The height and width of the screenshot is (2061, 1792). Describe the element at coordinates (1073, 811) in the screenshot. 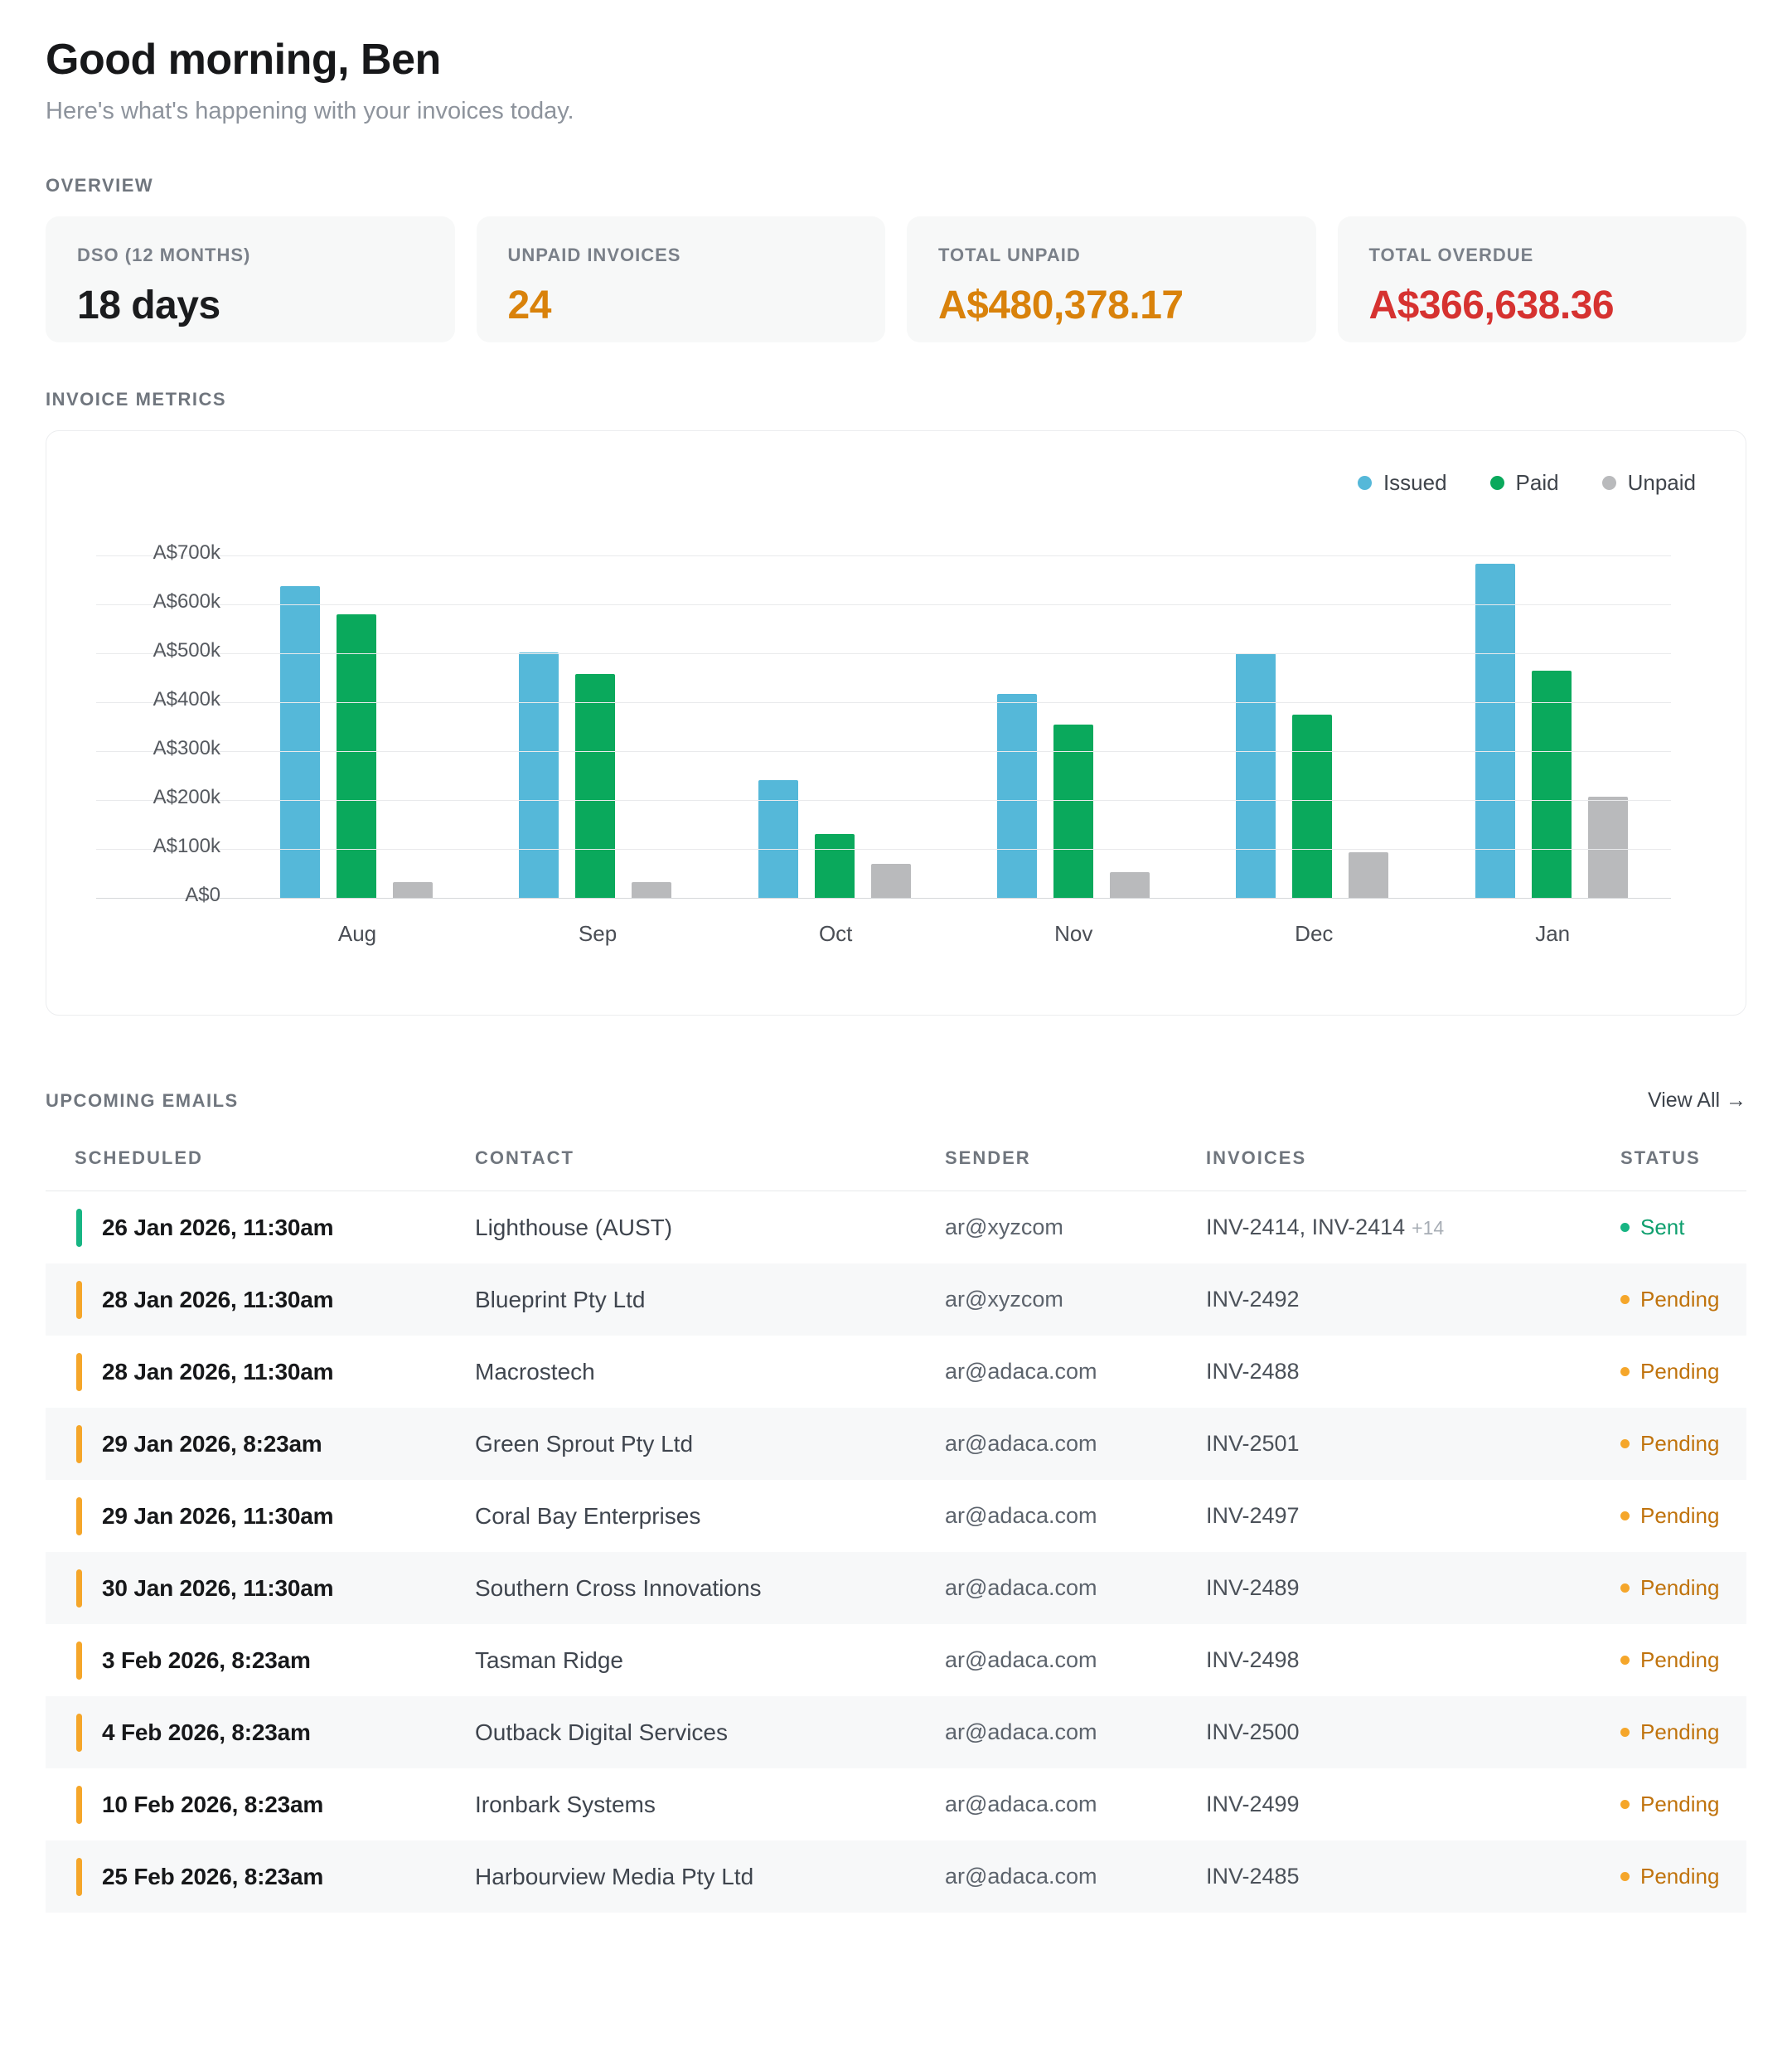

I see `bar-paid-nov` at that location.